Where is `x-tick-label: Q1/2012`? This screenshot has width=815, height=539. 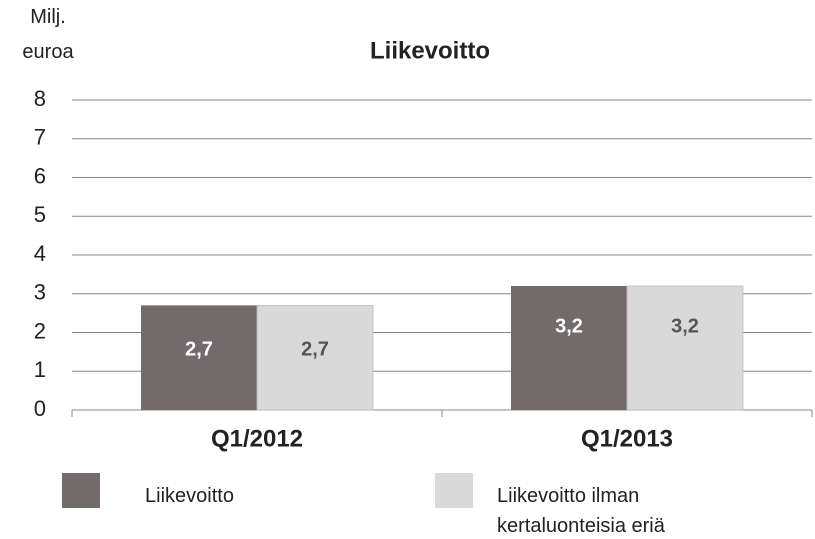 x-tick-label: Q1/2012 is located at coordinates (257, 438).